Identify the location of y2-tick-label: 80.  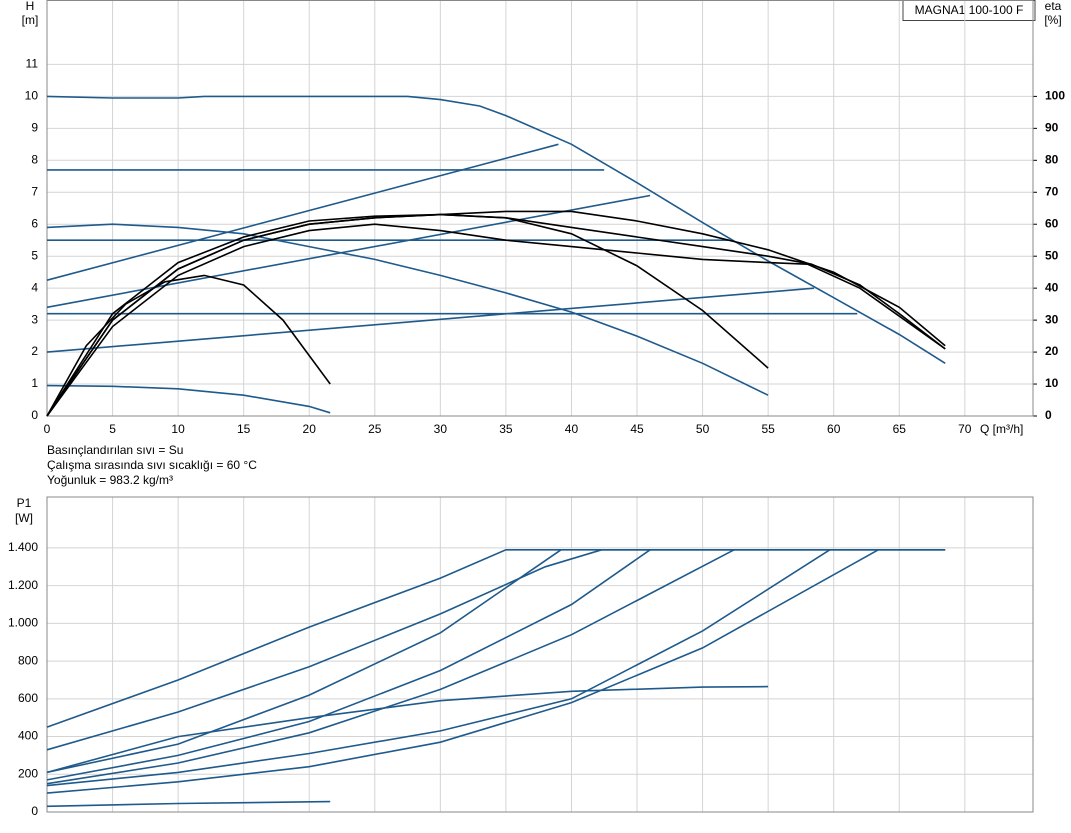
(1052, 159).